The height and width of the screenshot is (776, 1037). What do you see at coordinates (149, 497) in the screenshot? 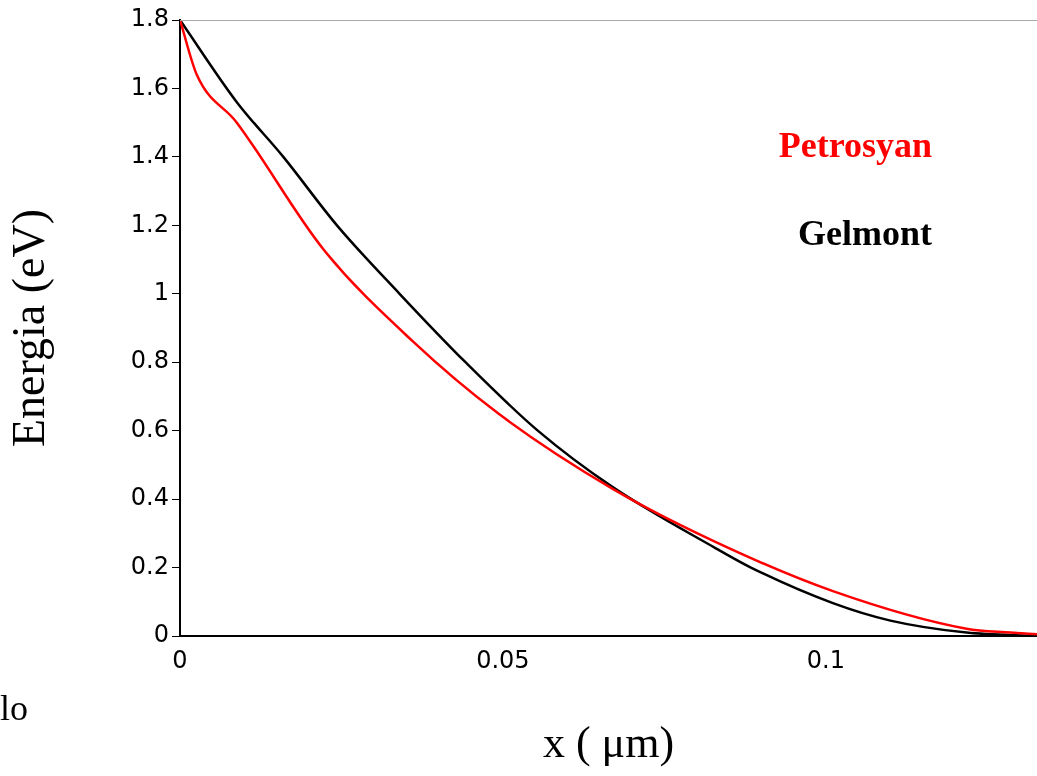
I see `y-tick-label: 0.4` at bounding box center [149, 497].